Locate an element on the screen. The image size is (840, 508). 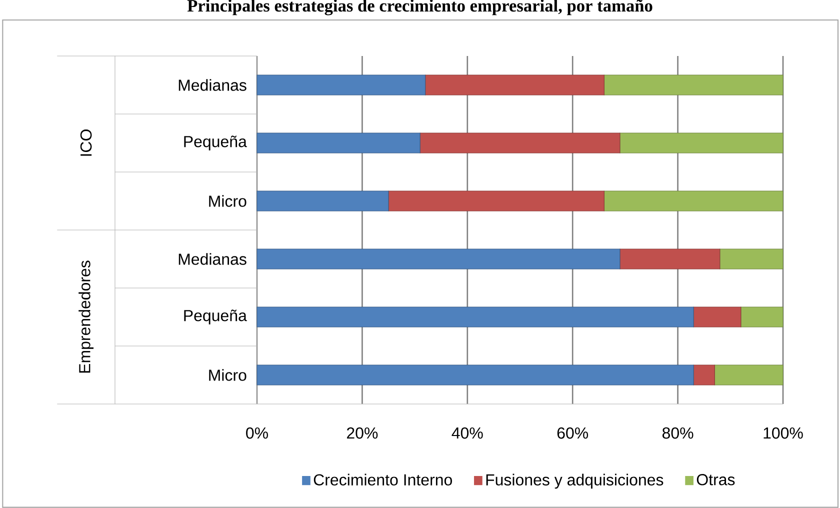
x-tick-label: 20% is located at coordinates (362, 433).